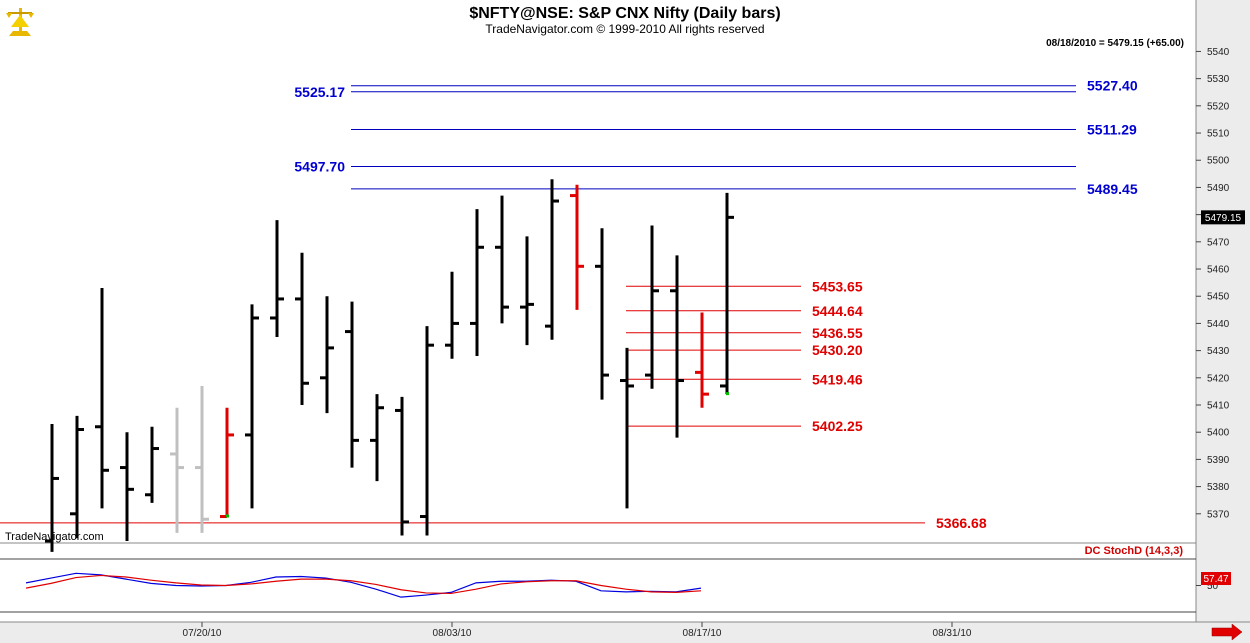  Describe the element at coordinates (1213, 586) in the screenshot. I see `stoch-tick-label: 50` at that location.